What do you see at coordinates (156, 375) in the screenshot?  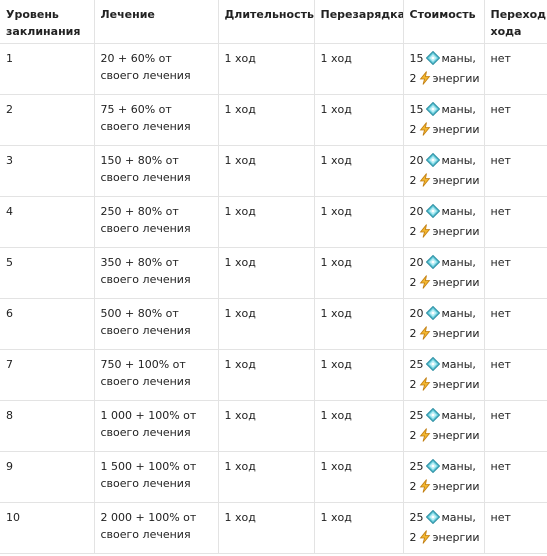 I see `cell-heal: 750 + 100% от своего лечения` at bounding box center [156, 375].